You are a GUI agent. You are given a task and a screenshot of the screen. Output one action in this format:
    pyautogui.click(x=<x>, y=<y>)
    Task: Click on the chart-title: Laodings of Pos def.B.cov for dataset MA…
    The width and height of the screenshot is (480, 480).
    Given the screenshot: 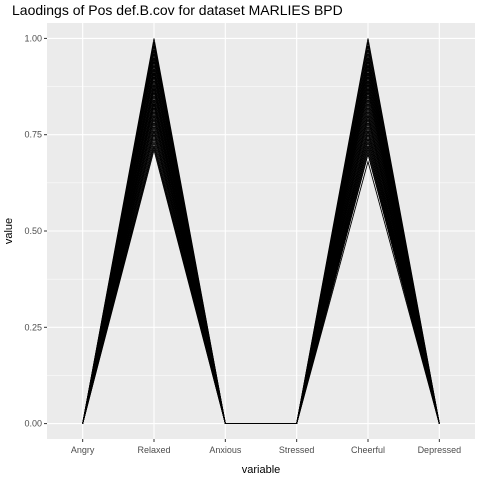 What is the action you would take?
    pyautogui.click(x=177, y=10)
    